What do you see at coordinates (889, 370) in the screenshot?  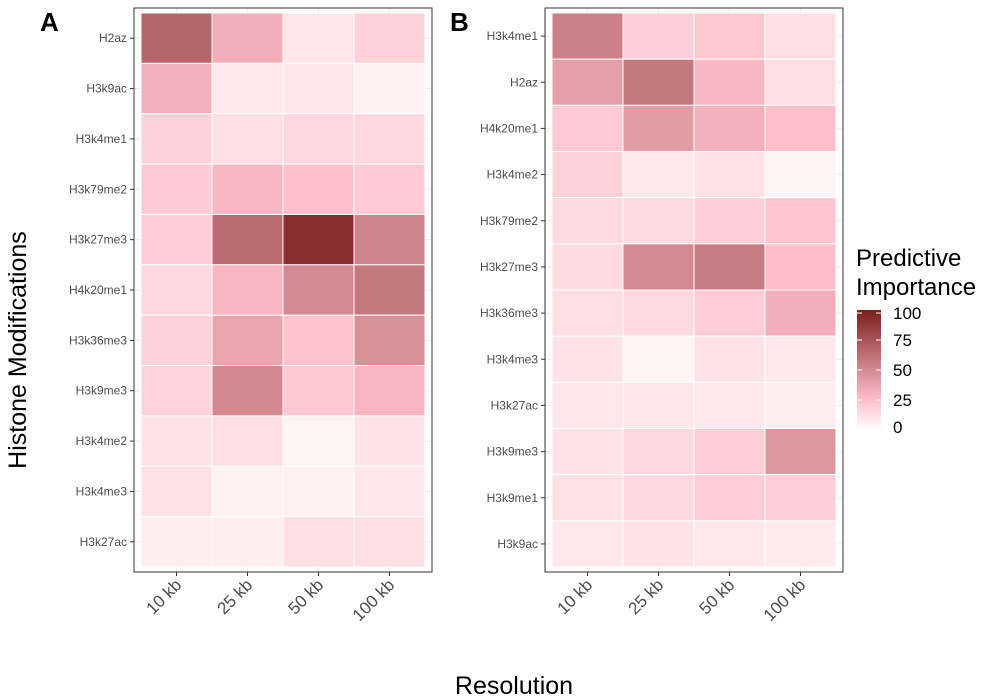 I see `legend-ticks: 100 75 50 25 0` at bounding box center [889, 370].